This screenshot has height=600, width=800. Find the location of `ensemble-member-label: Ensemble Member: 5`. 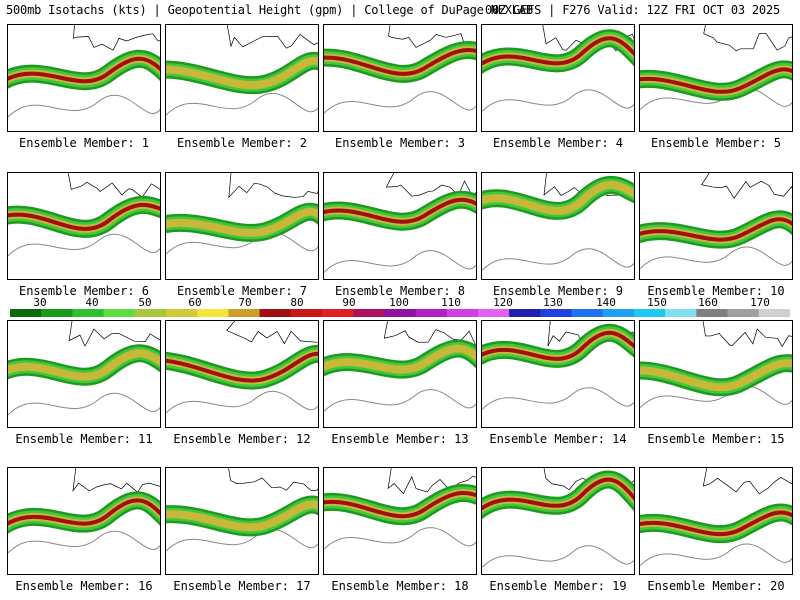

ensemble-member-label: Ensemble Member: 5 is located at coordinates (716, 143).